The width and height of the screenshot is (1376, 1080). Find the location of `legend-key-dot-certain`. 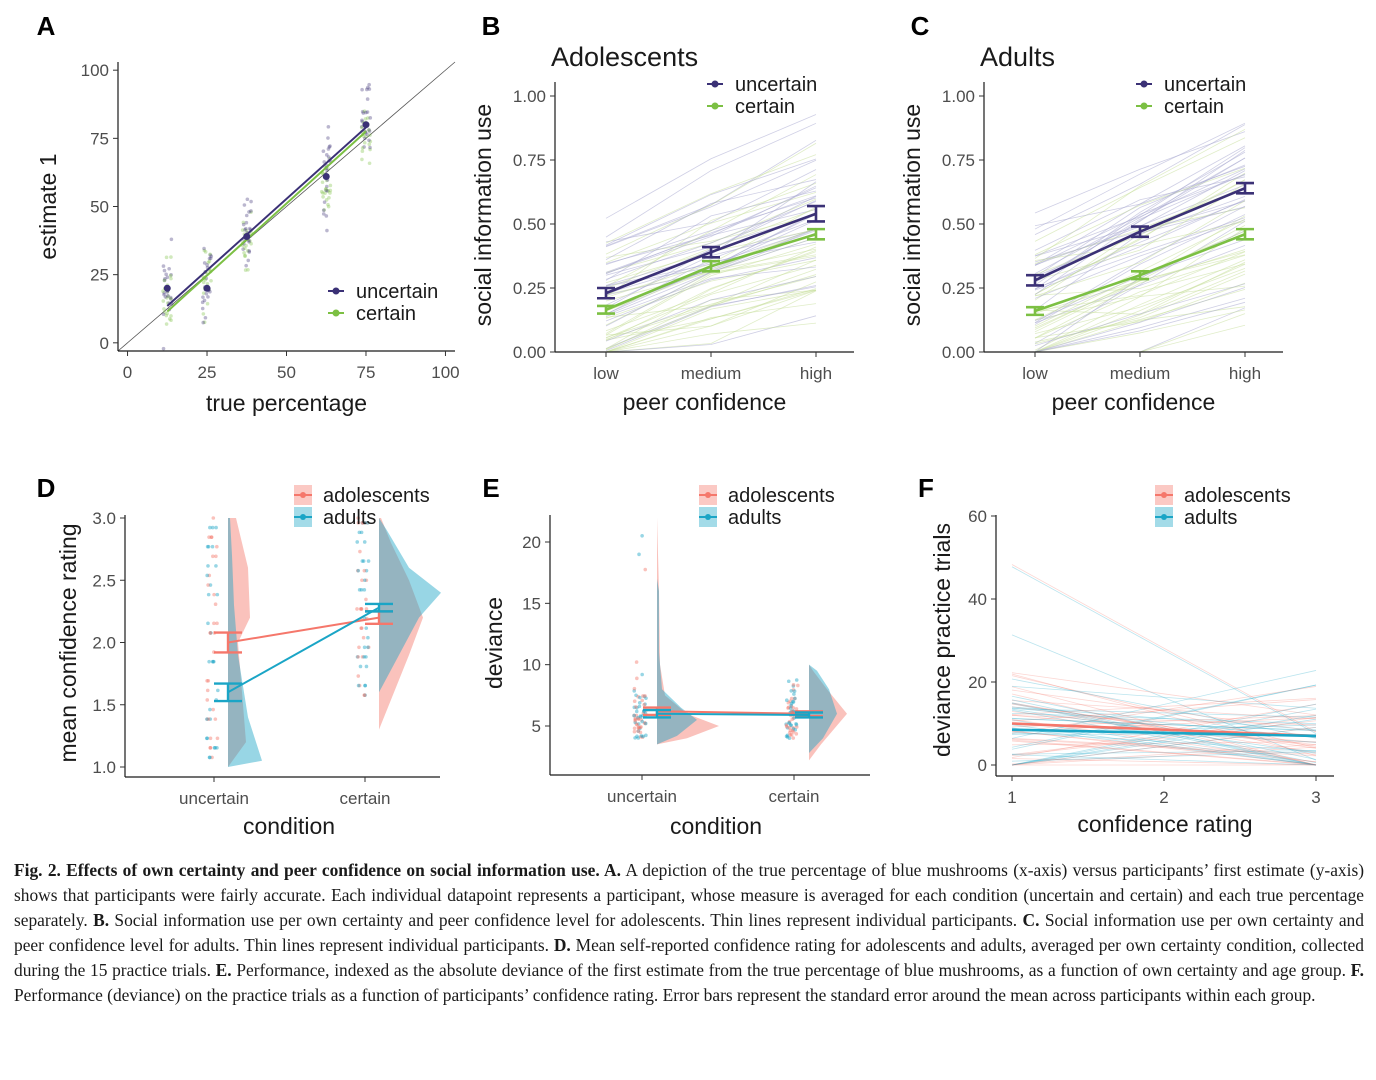

legend-key-dot-certain is located at coordinates (1144, 106).